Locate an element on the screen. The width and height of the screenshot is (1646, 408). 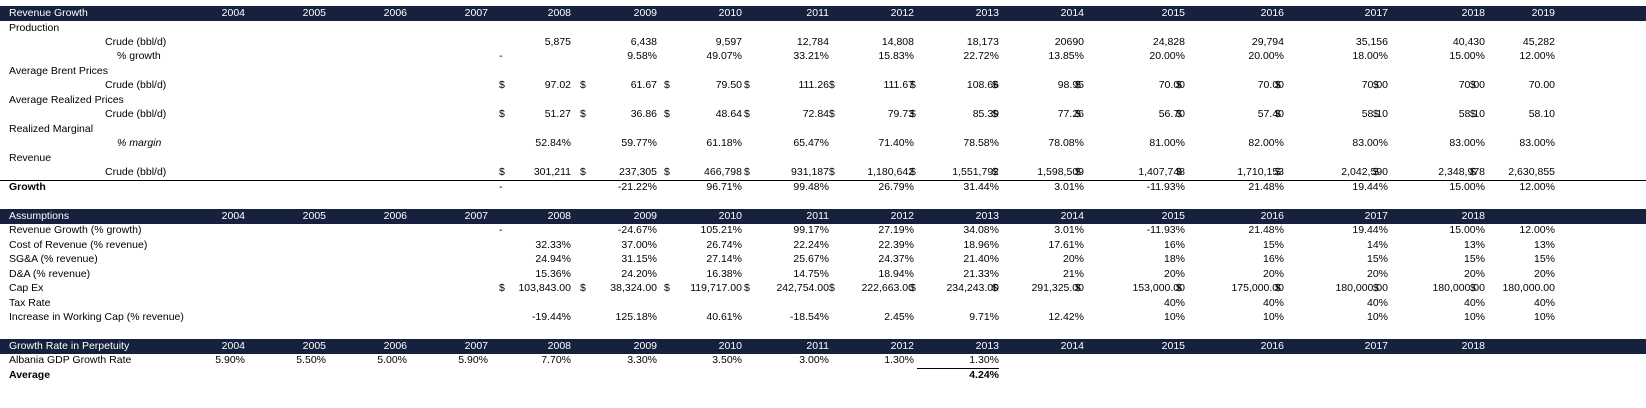
data-cell: 72.84 is located at coordinates (815, 114).